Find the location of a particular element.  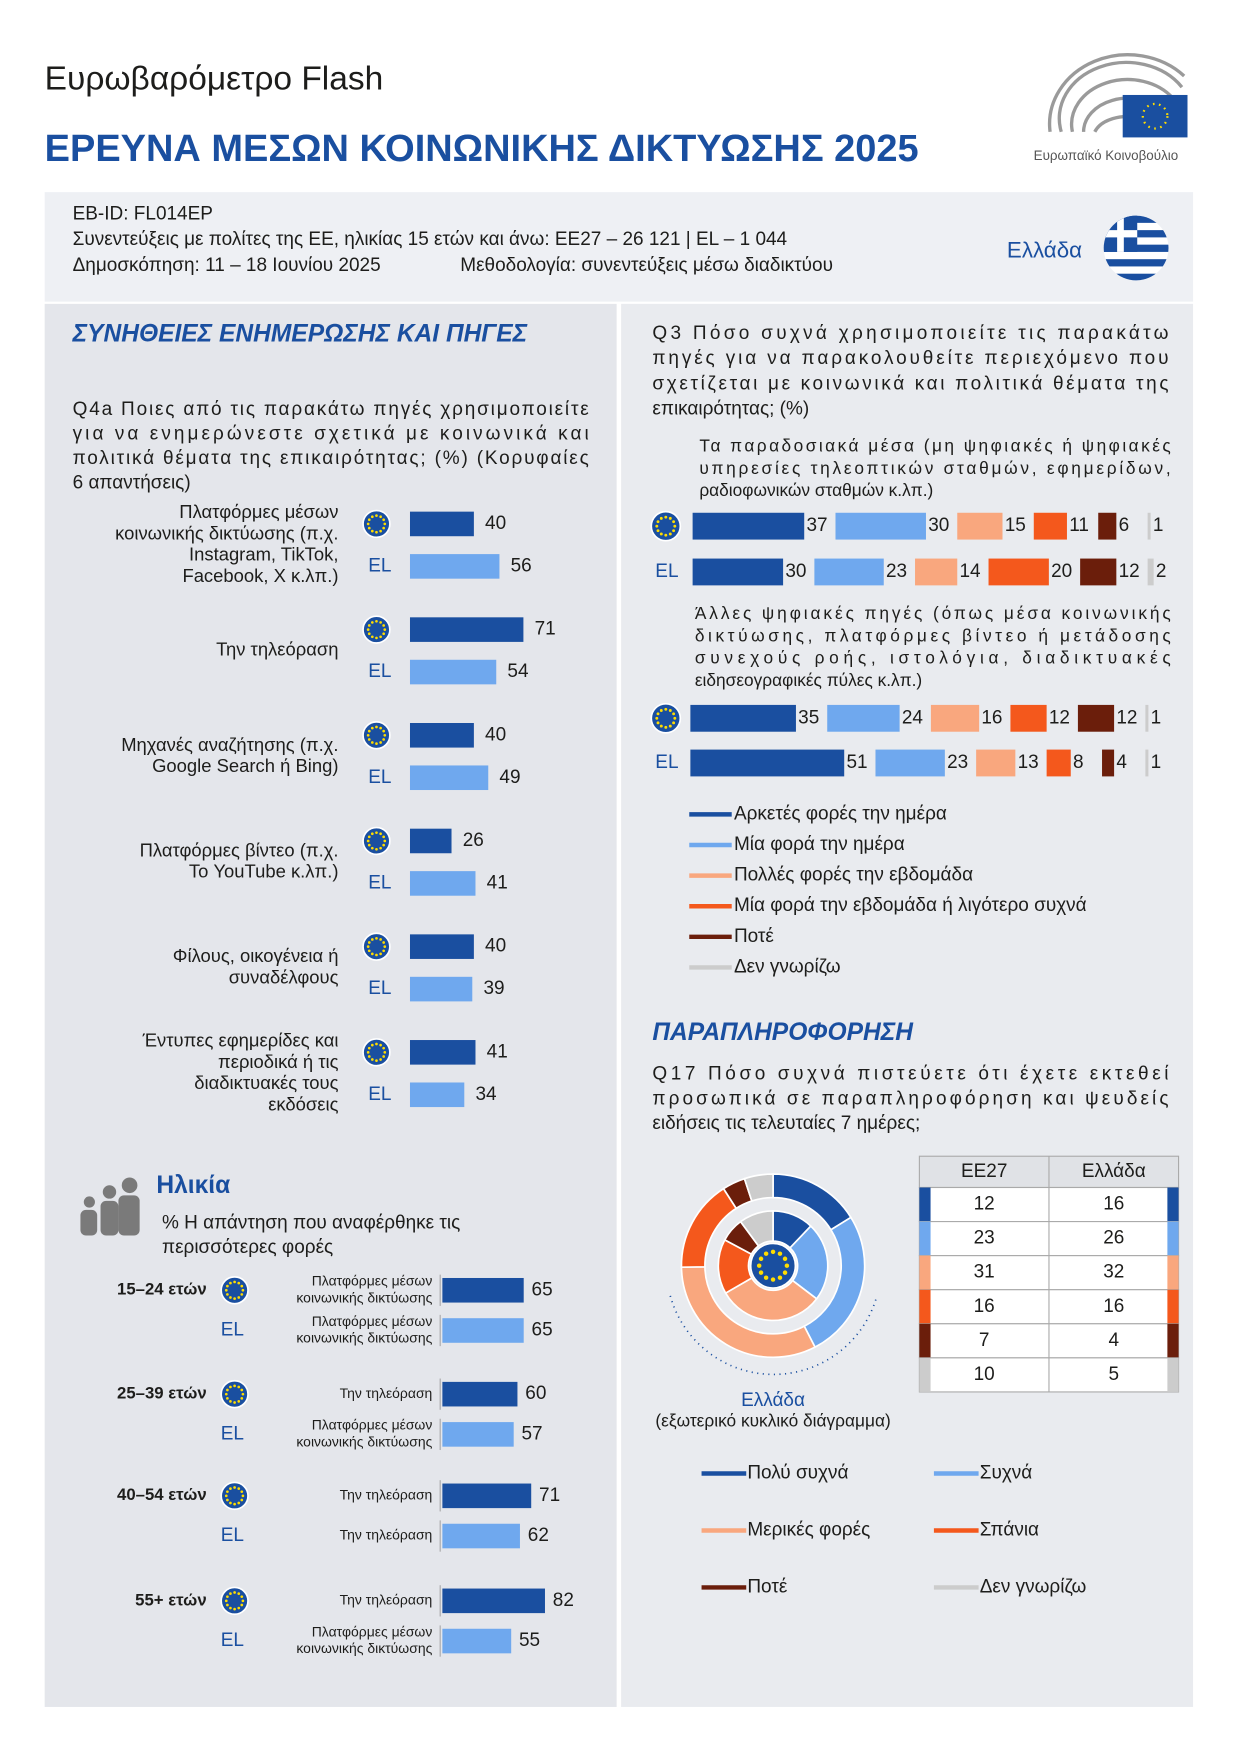

value-label: 2 is located at coordinates (1161, 571).